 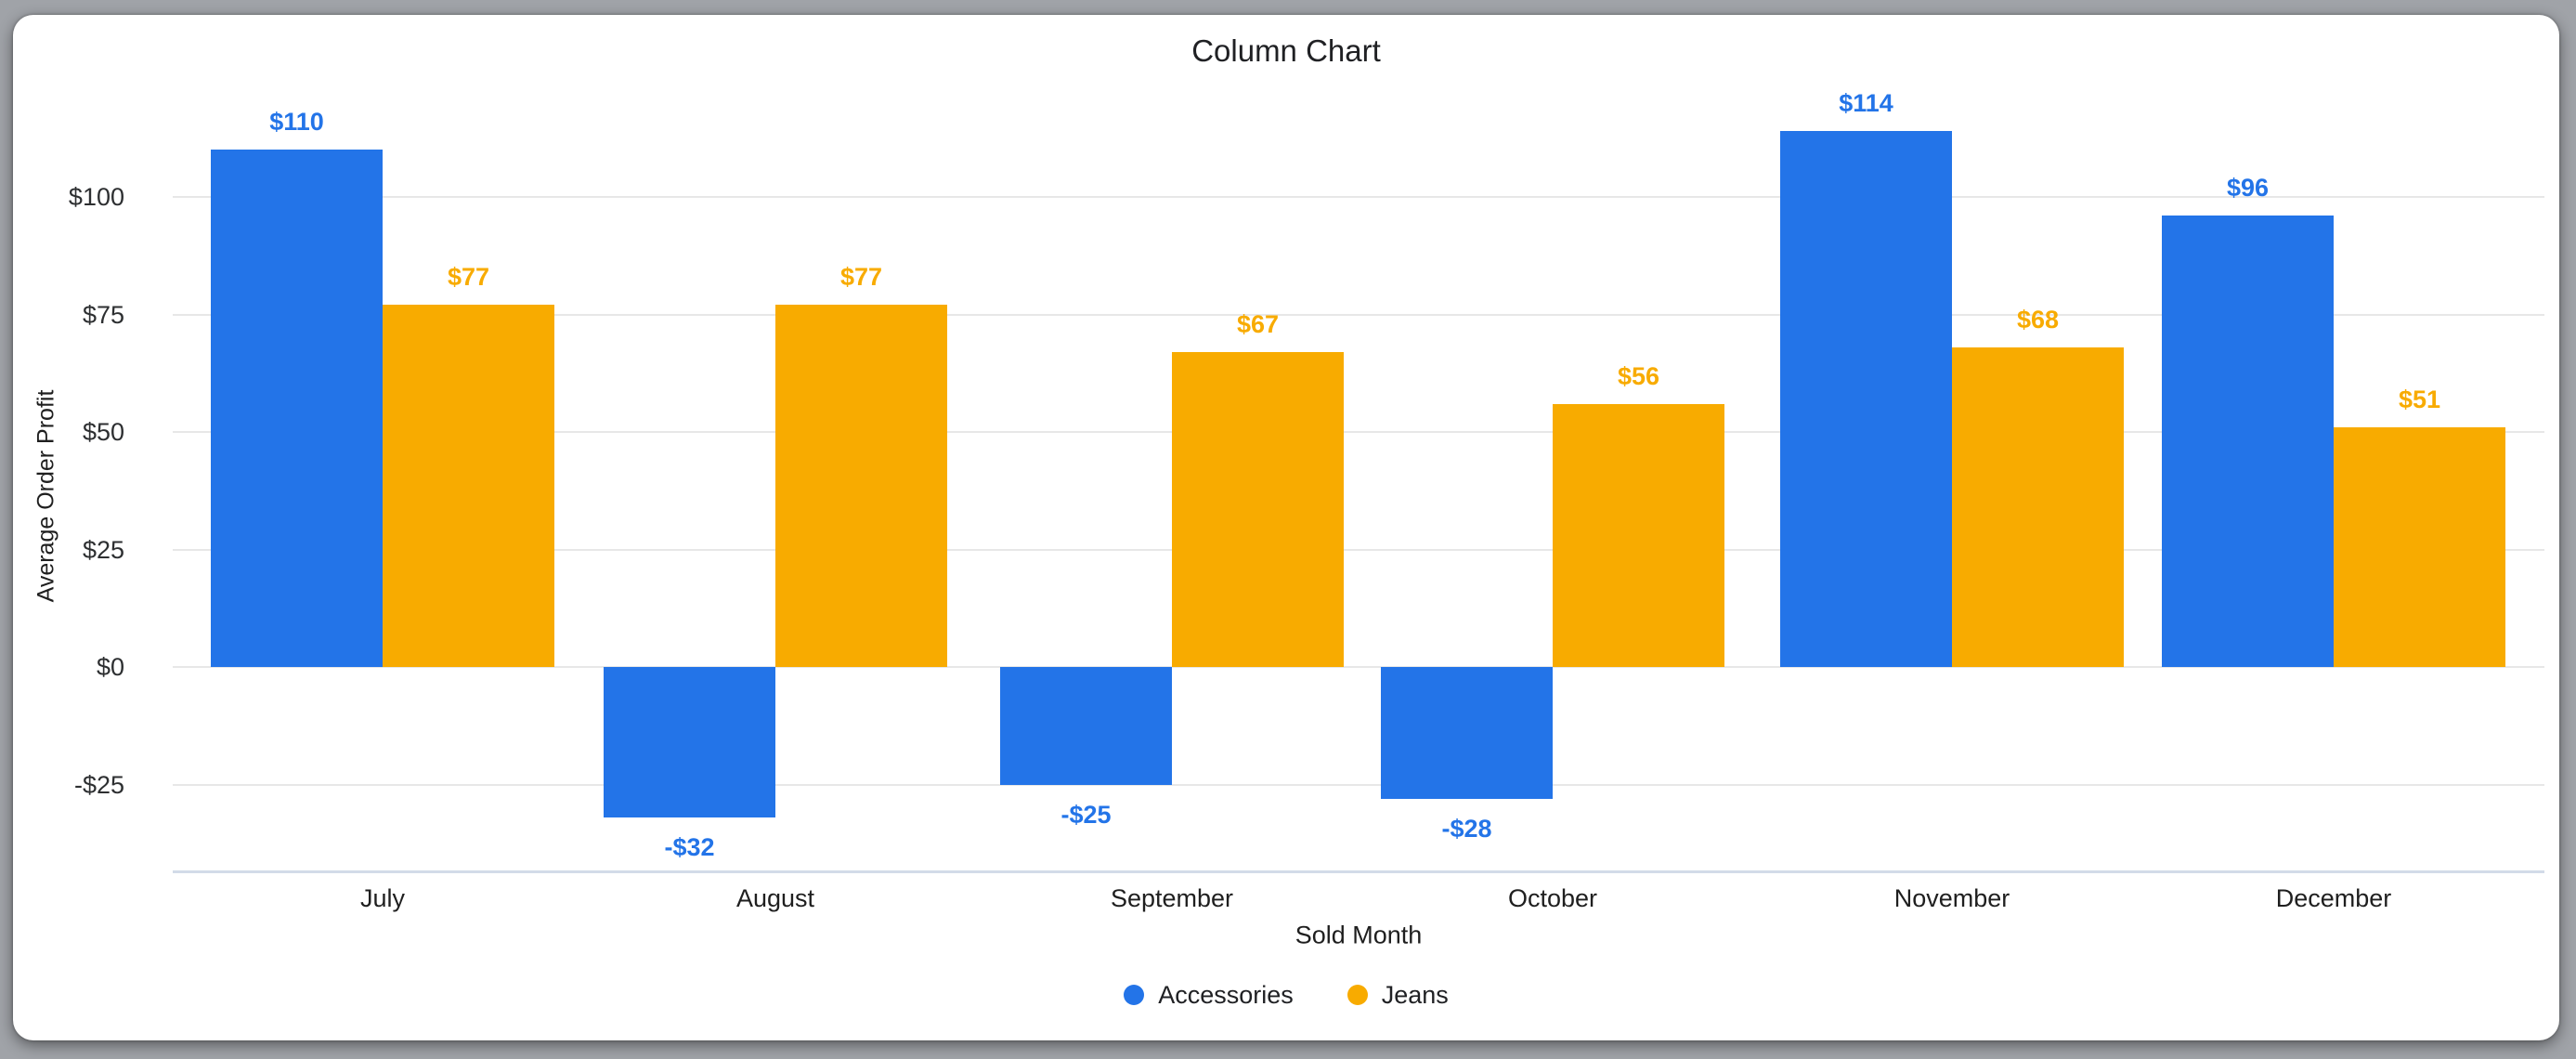 I want to click on bar-jeans-november, so click(x=2038, y=506).